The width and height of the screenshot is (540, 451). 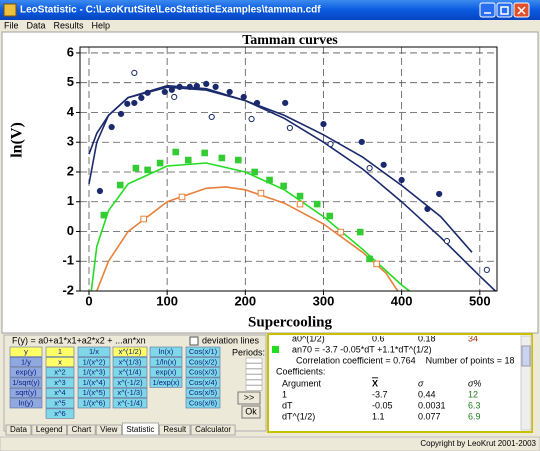 What do you see at coordinates (70, 51) in the screenshot?
I see `y-tick-label: 6` at bounding box center [70, 51].